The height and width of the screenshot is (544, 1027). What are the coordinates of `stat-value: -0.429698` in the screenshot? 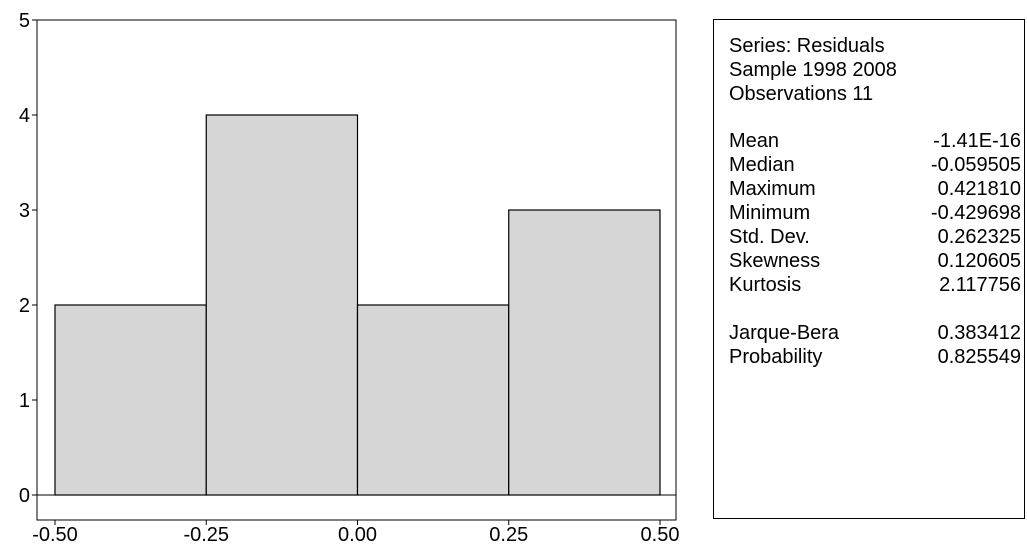 It's located at (975, 213).